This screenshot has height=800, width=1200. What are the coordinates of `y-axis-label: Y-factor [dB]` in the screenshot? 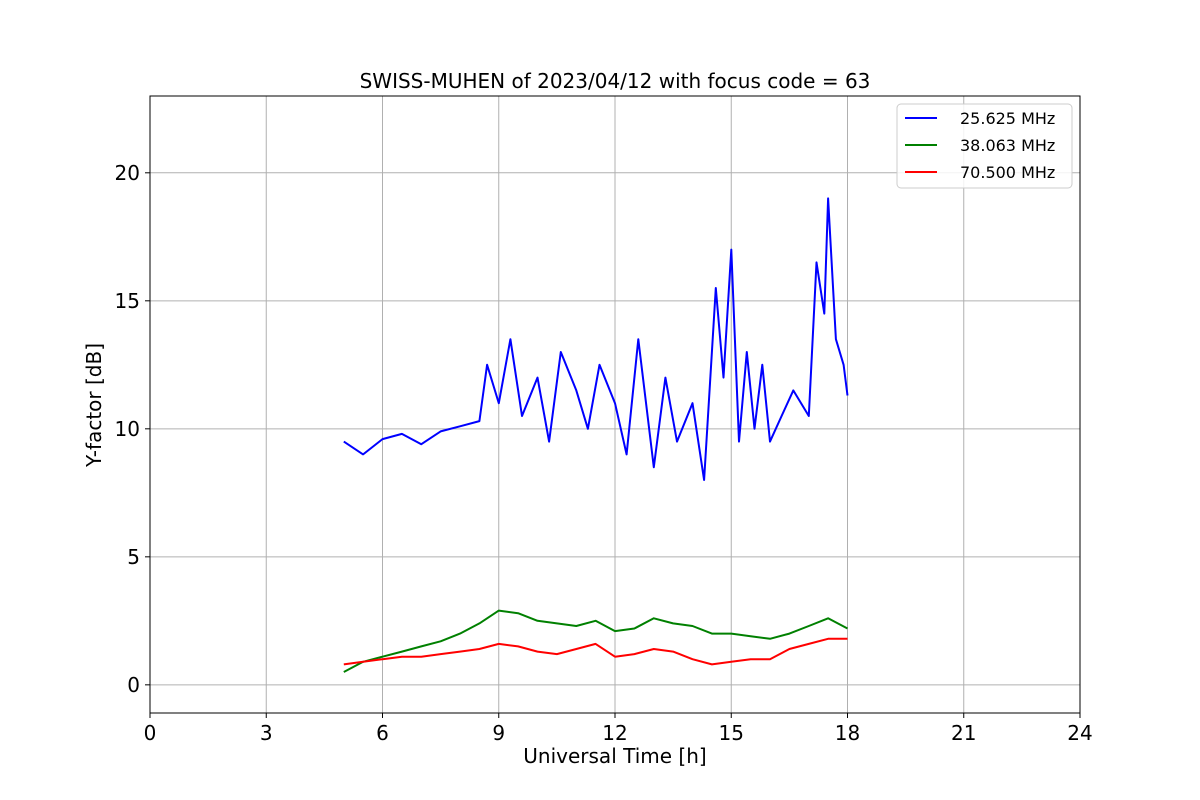 It's located at (94, 405).